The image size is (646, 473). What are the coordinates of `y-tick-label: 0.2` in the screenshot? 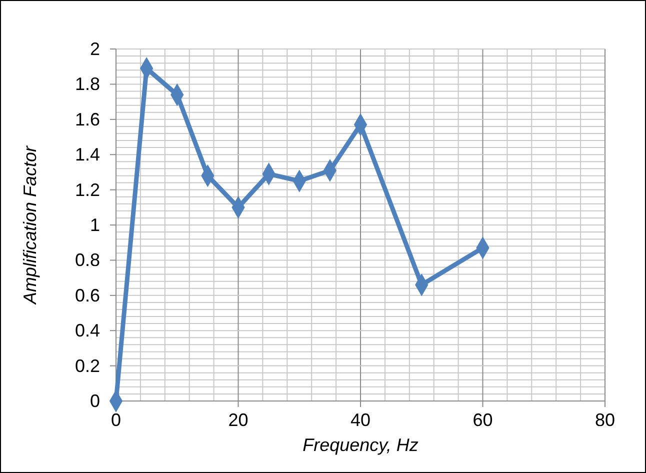 It's located at (87, 366).